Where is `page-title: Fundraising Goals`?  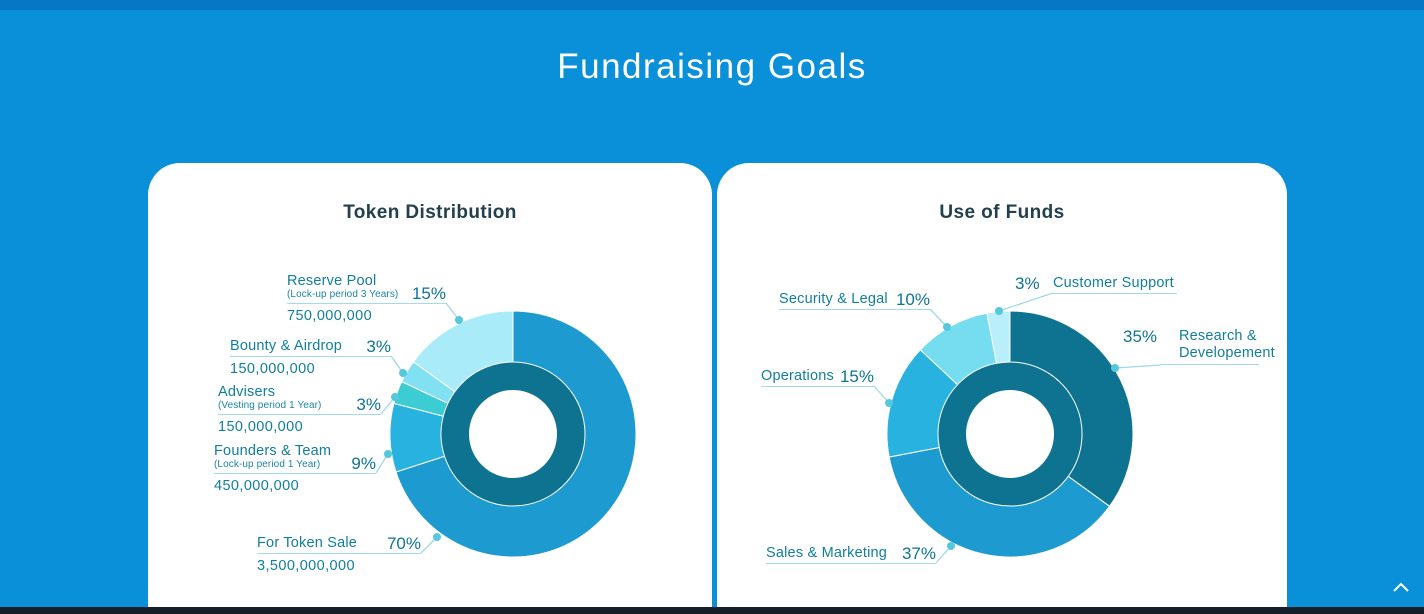 page-title: Fundraising Goals is located at coordinates (712, 66).